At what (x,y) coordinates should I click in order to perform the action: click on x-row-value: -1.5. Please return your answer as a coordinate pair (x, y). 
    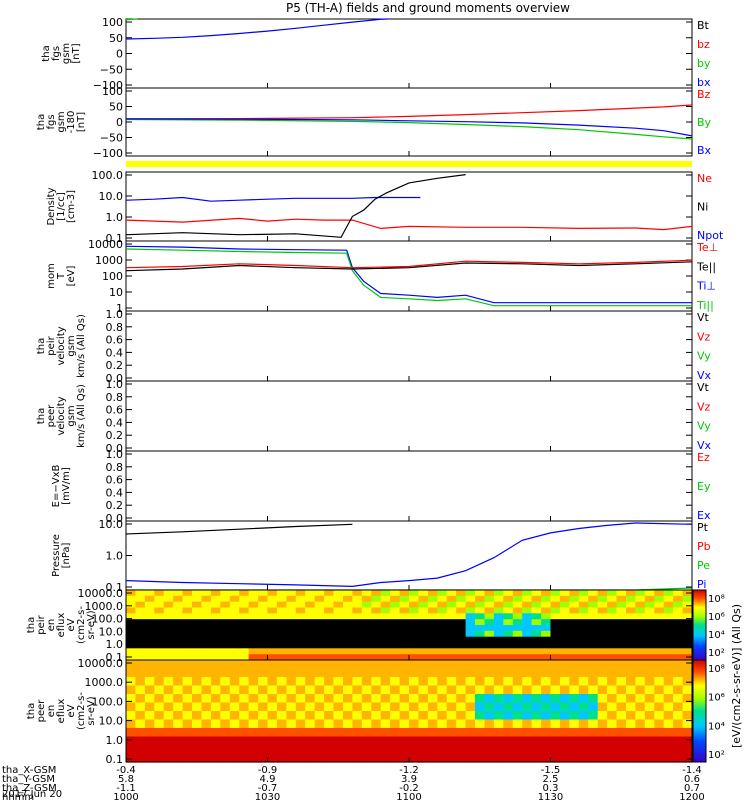
    Looking at the image, I should click on (551, 770).